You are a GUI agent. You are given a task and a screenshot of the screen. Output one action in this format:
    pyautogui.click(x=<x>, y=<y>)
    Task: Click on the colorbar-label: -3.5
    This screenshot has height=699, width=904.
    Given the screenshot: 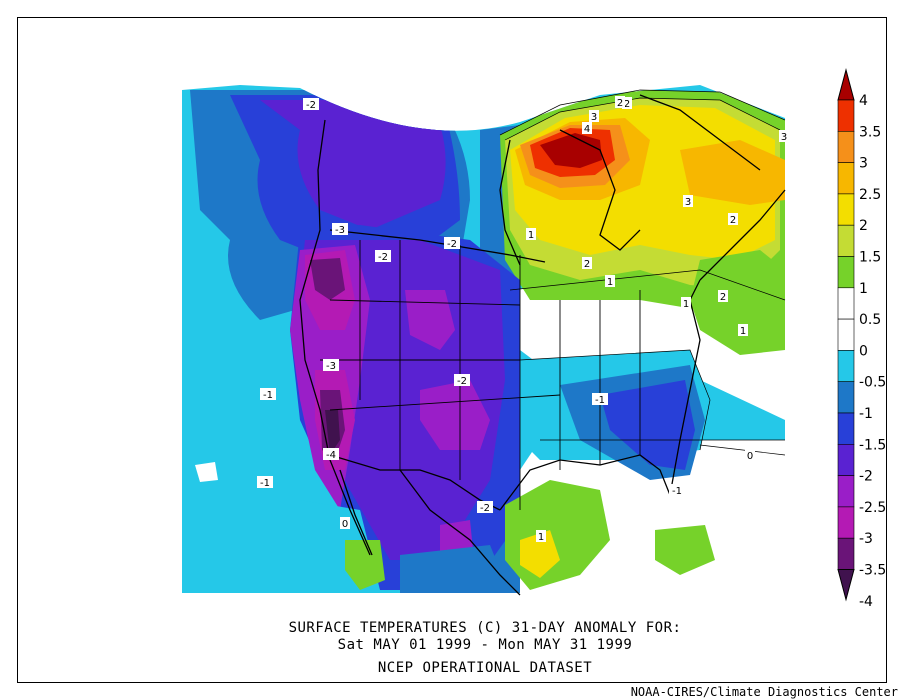 What is the action you would take?
    pyautogui.click(x=872, y=571)
    